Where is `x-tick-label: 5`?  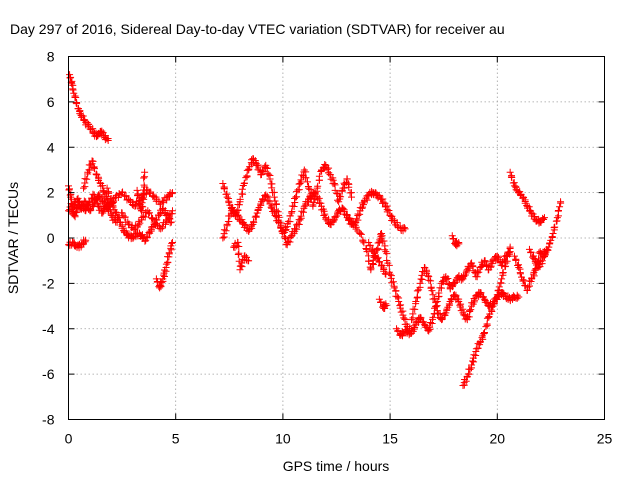 x-tick-label: 5 is located at coordinates (176, 439).